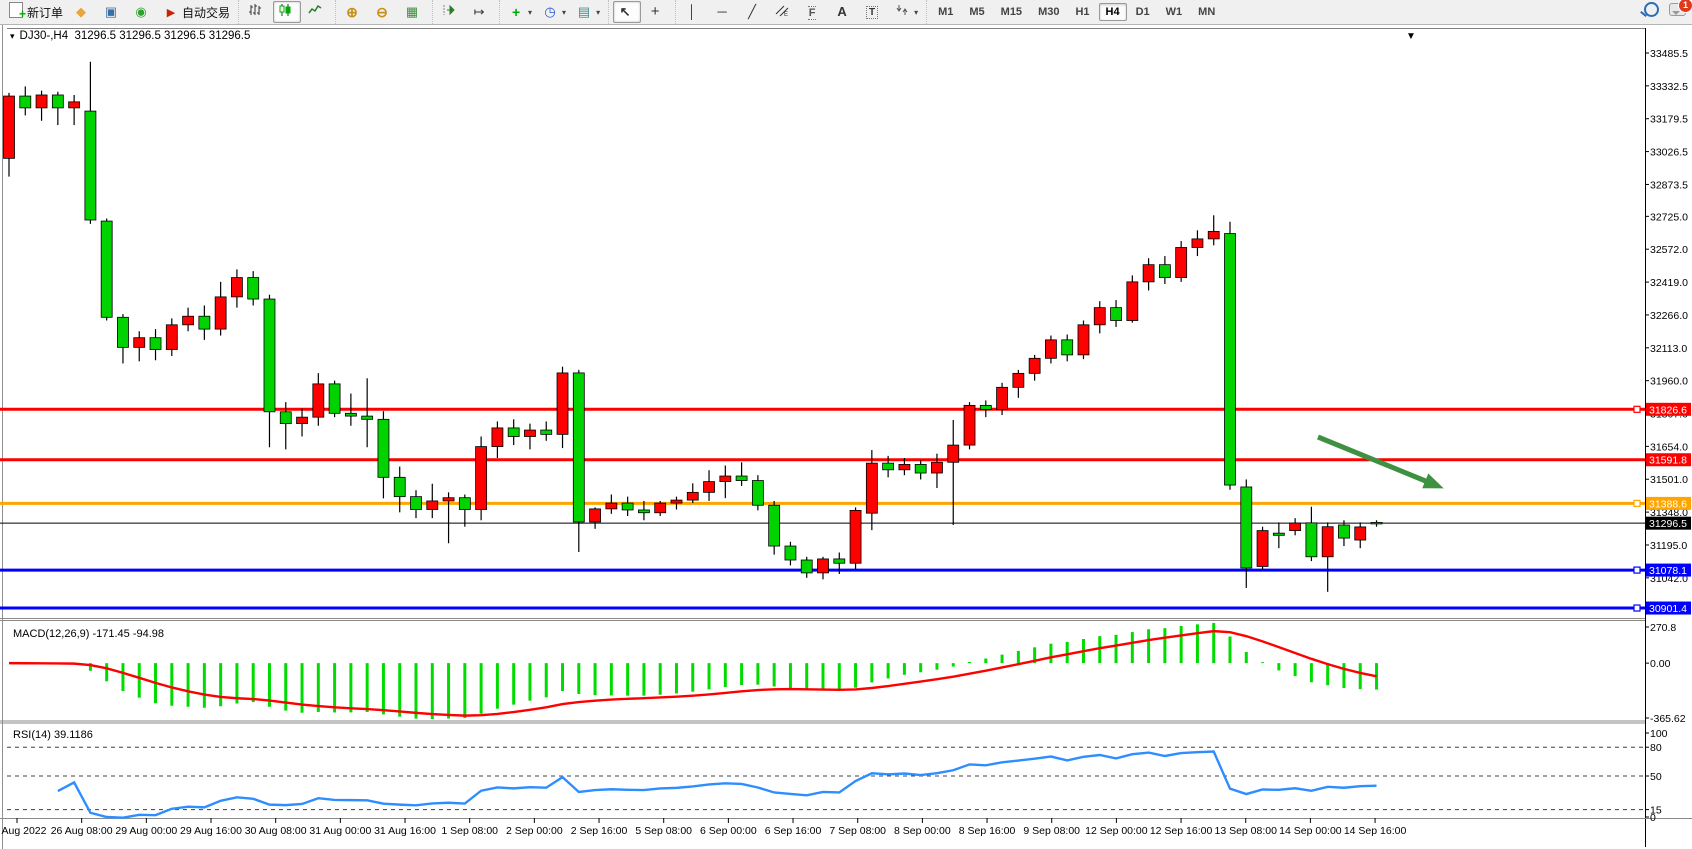  I want to click on chat-icon: 1, so click(1680, 8).